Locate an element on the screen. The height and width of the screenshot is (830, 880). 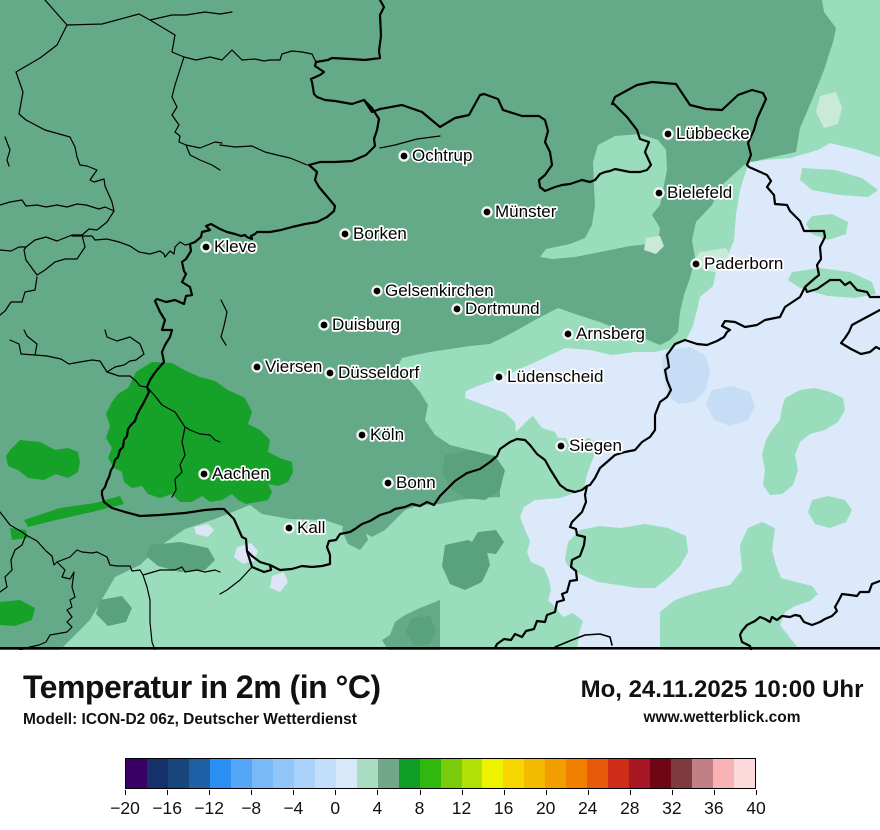
svg-text: Bonn is located at coordinates (416, 482).